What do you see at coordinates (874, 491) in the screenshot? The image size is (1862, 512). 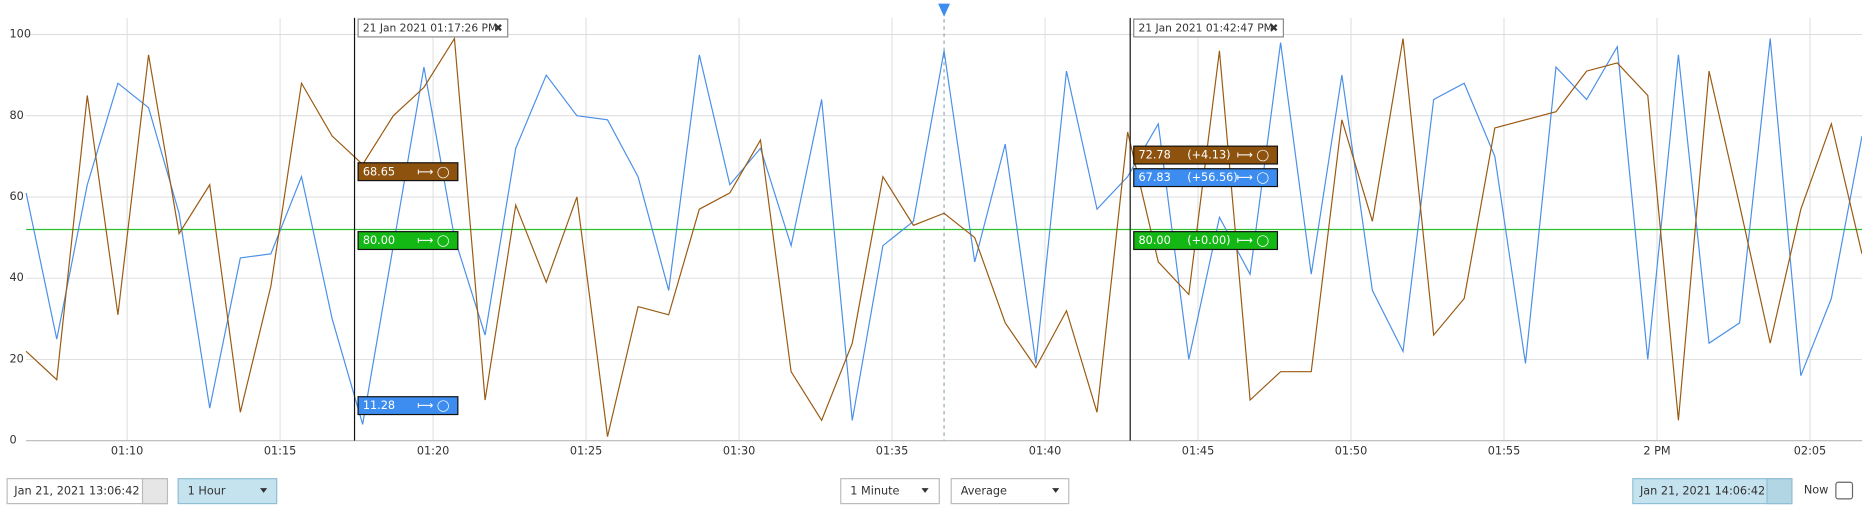 I see `interval-text: 1 Minute` at bounding box center [874, 491].